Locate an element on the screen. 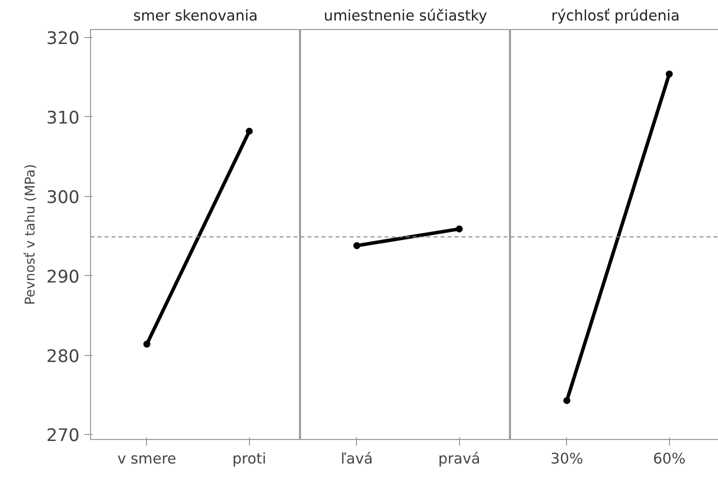 The image size is (718, 479). y-tick-label: 320 is located at coordinates (63, 38).